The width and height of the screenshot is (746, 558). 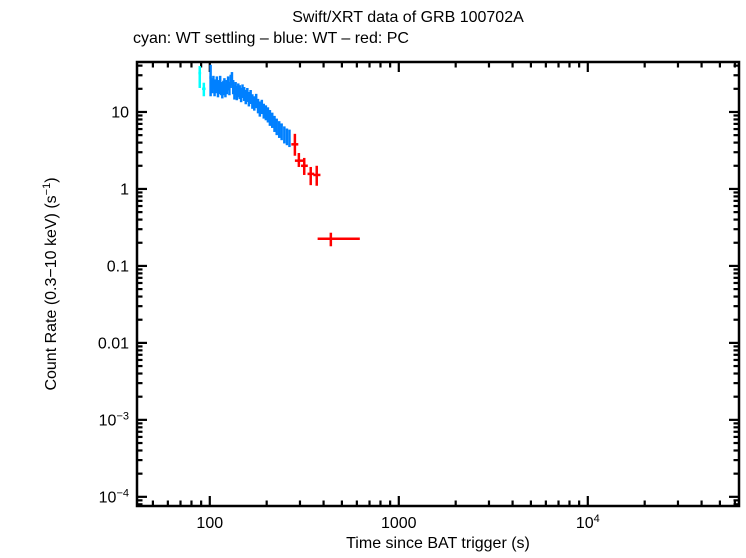 What do you see at coordinates (120, 112) in the screenshot?
I see `y-tick-label: 10` at bounding box center [120, 112].